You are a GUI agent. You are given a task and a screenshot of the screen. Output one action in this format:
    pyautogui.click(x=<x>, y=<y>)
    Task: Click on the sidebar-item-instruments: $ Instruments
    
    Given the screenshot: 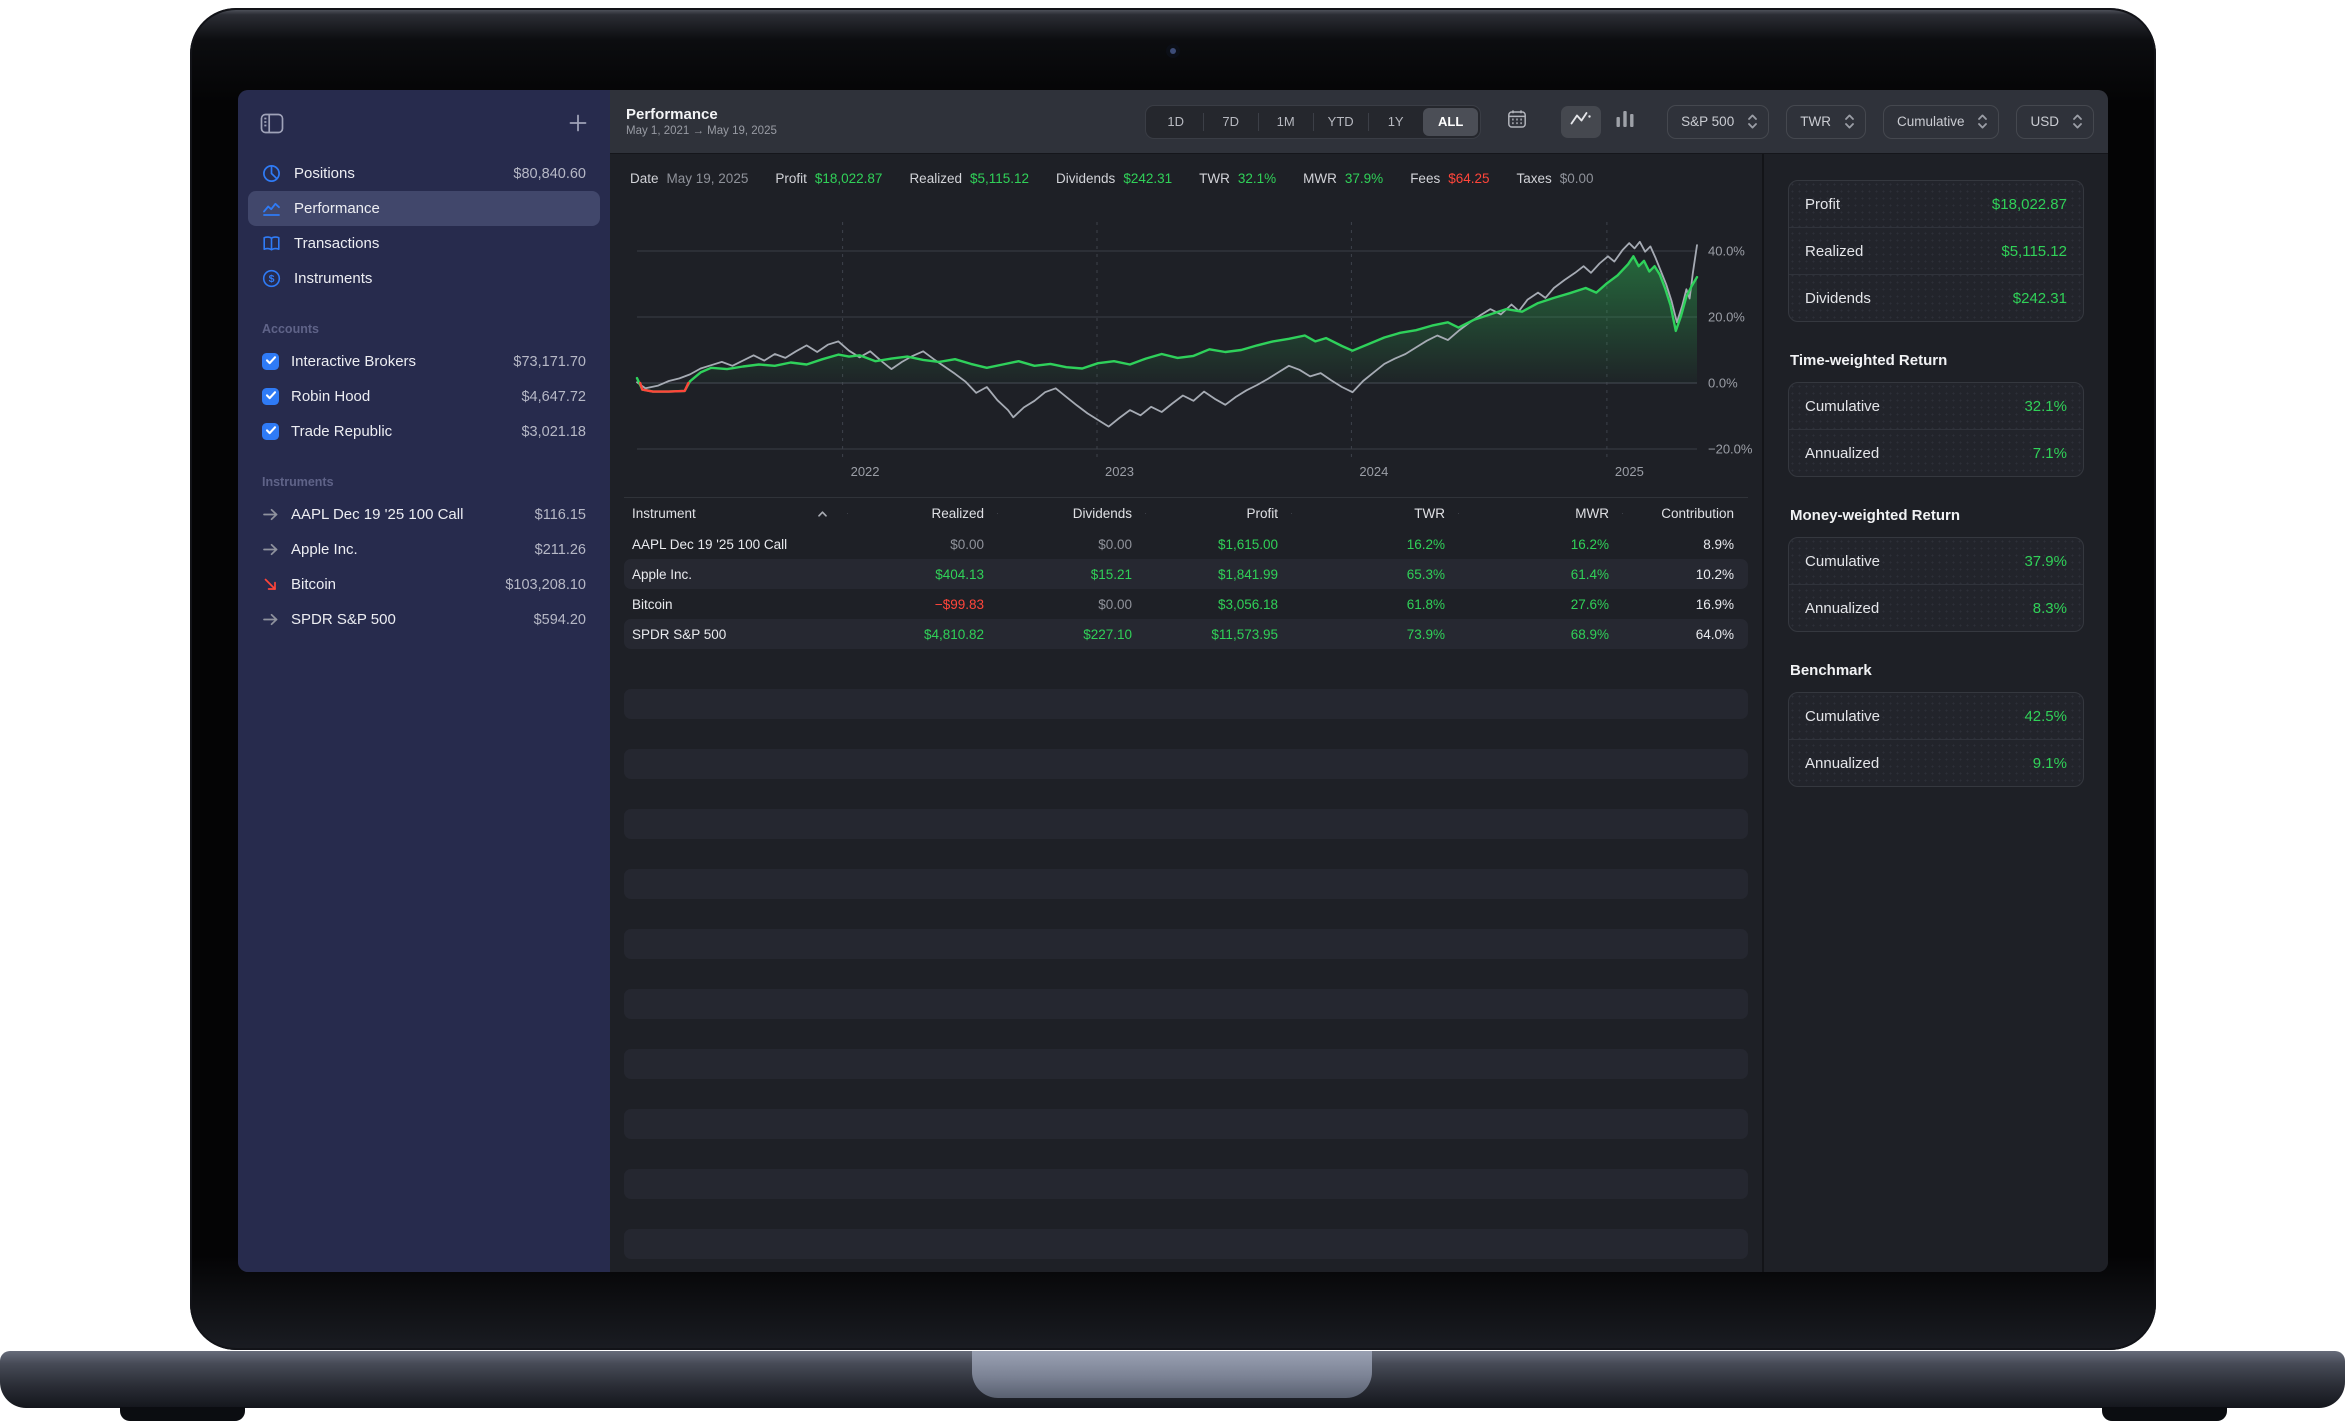 What is the action you would take?
    pyautogui.click(x=424, y=278)
    